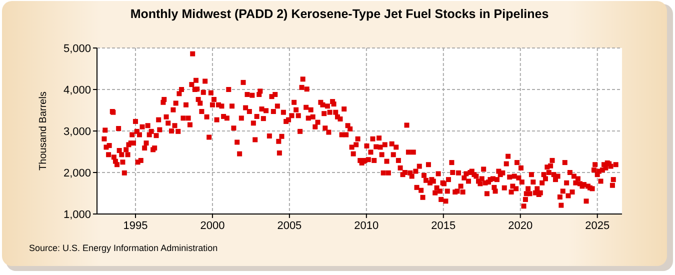 The image size is (675, 275). Describe the element at coordinates (289, 226) in the screenshot. I see `x-tick-label: 2005` at that location.